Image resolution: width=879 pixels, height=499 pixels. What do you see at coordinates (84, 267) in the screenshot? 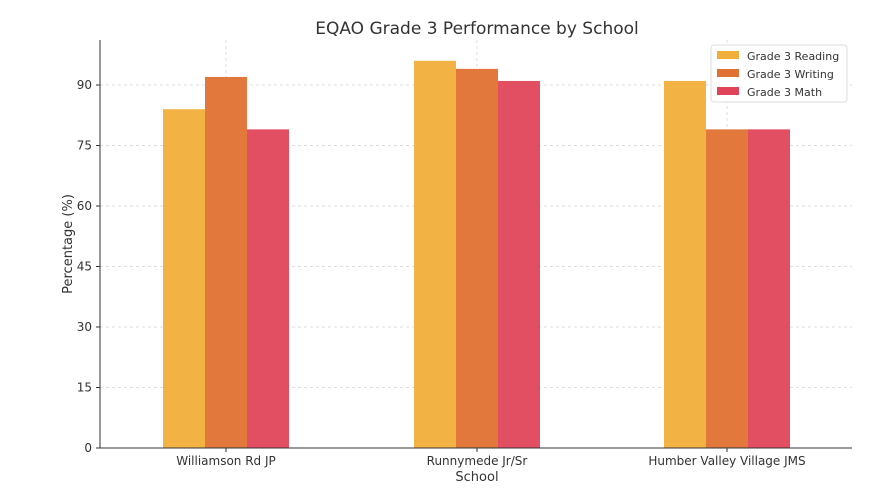
I see `y-tick-label: 45` at bounding box center [84, 267].